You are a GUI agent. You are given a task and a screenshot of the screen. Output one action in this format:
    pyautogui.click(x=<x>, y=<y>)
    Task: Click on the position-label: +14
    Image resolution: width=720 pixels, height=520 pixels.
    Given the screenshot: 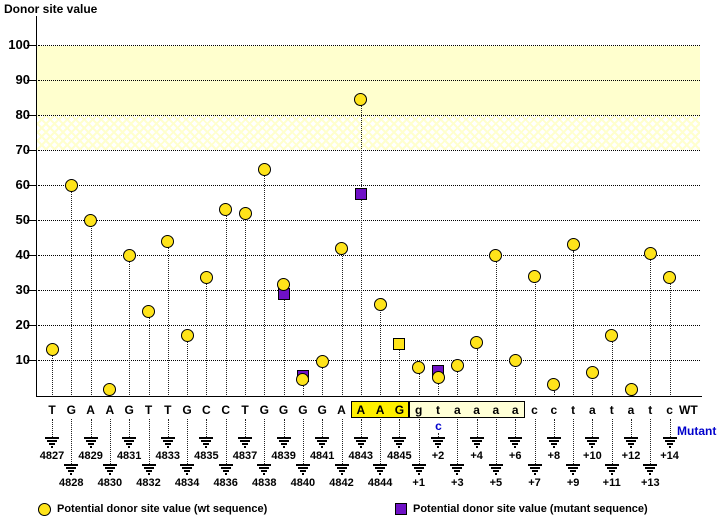 What is the action you would take?
    pyautogui.click(x=669, y=456)
    